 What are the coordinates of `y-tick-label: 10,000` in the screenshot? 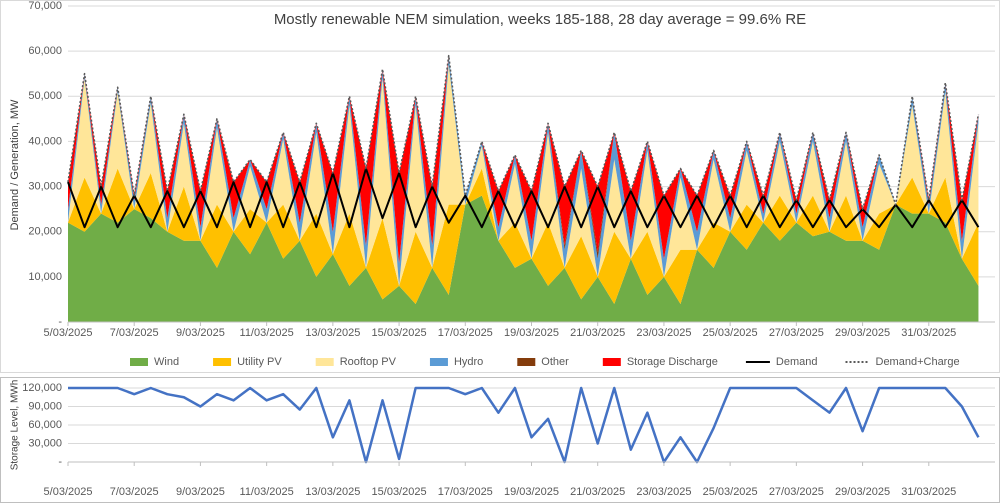 It's located at (45, 277).